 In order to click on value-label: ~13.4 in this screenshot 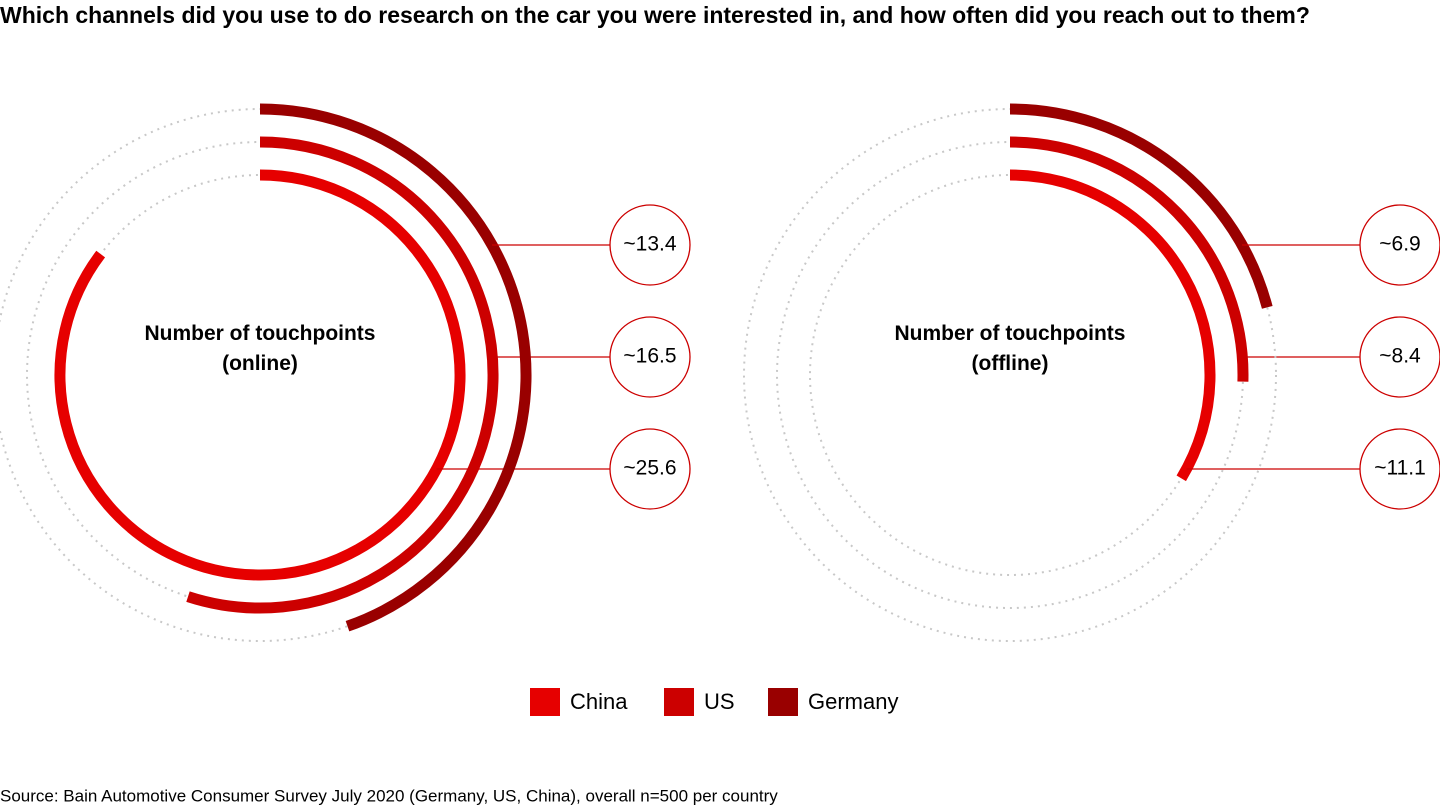, I will do `click(649, 244)`.